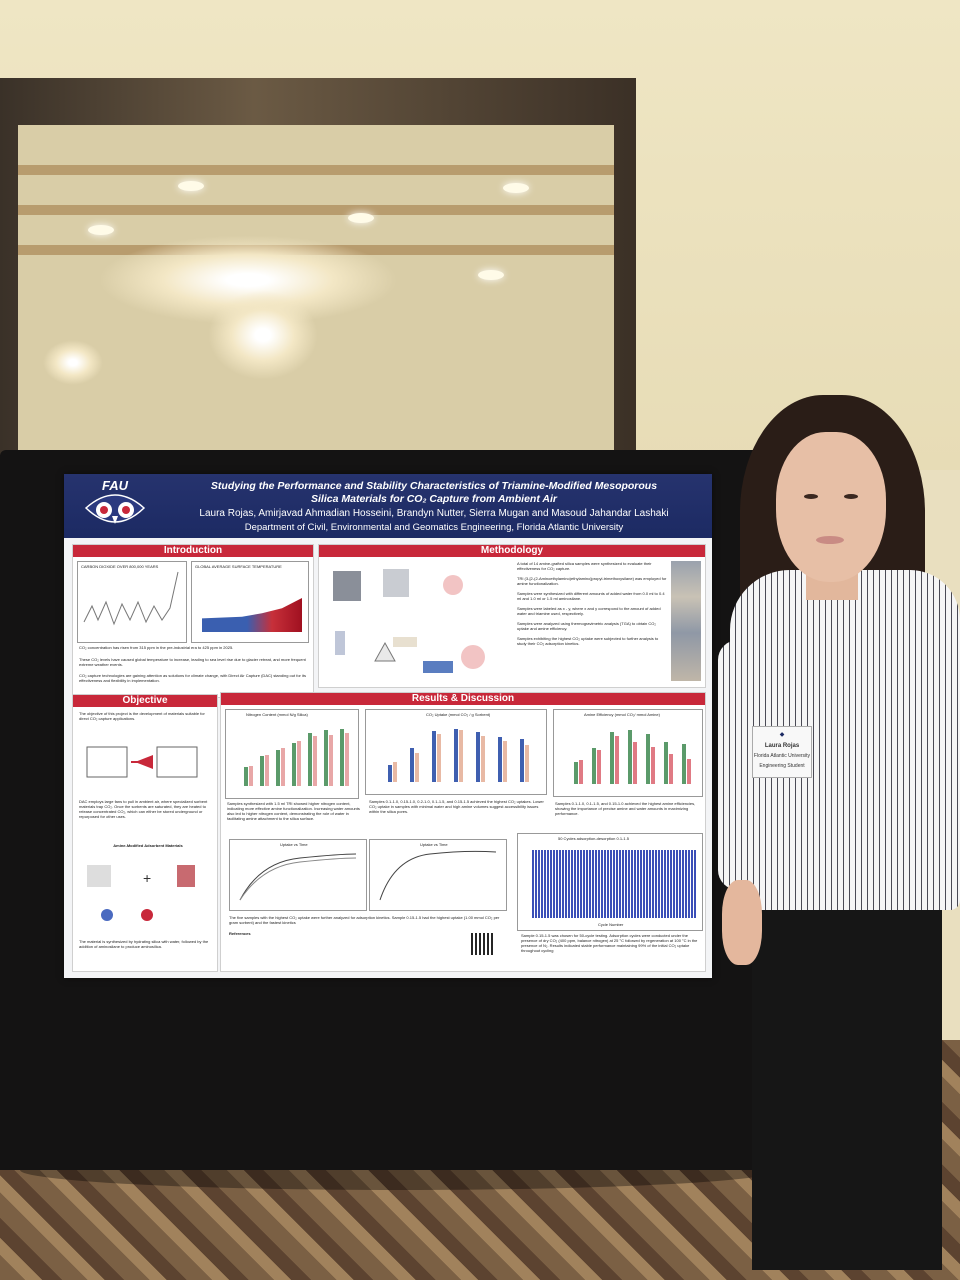 The width and height of the screenshot is (960, 1280). I want to click on logo-text: FAU, so click(115, 485).